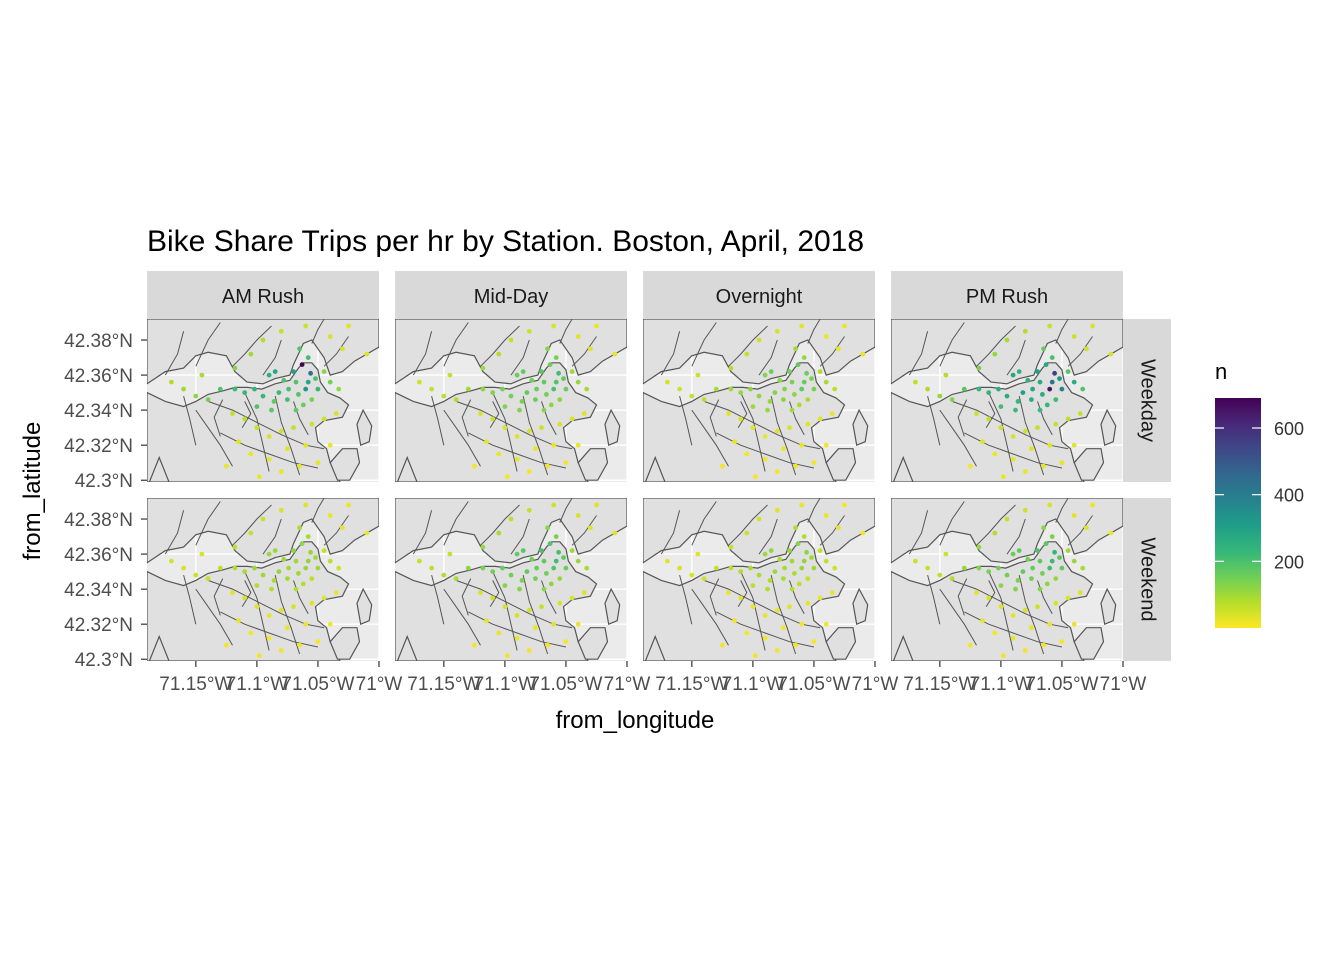 The height and width of the screenshot is (960, 1344). What do you see at coordinates (98, 625) in the screenshot?
I see `y-tick-label: 42.32°N` at bounding box center [98, 625].